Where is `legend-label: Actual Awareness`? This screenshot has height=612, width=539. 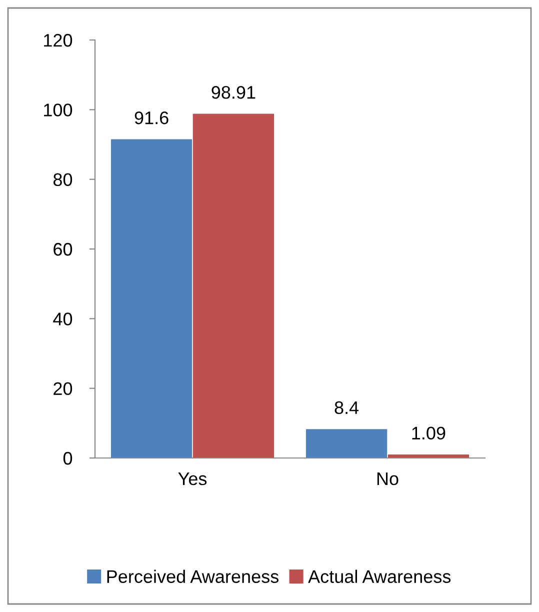
legend-label: Actual Awareness is located at coordinates (379, 576).